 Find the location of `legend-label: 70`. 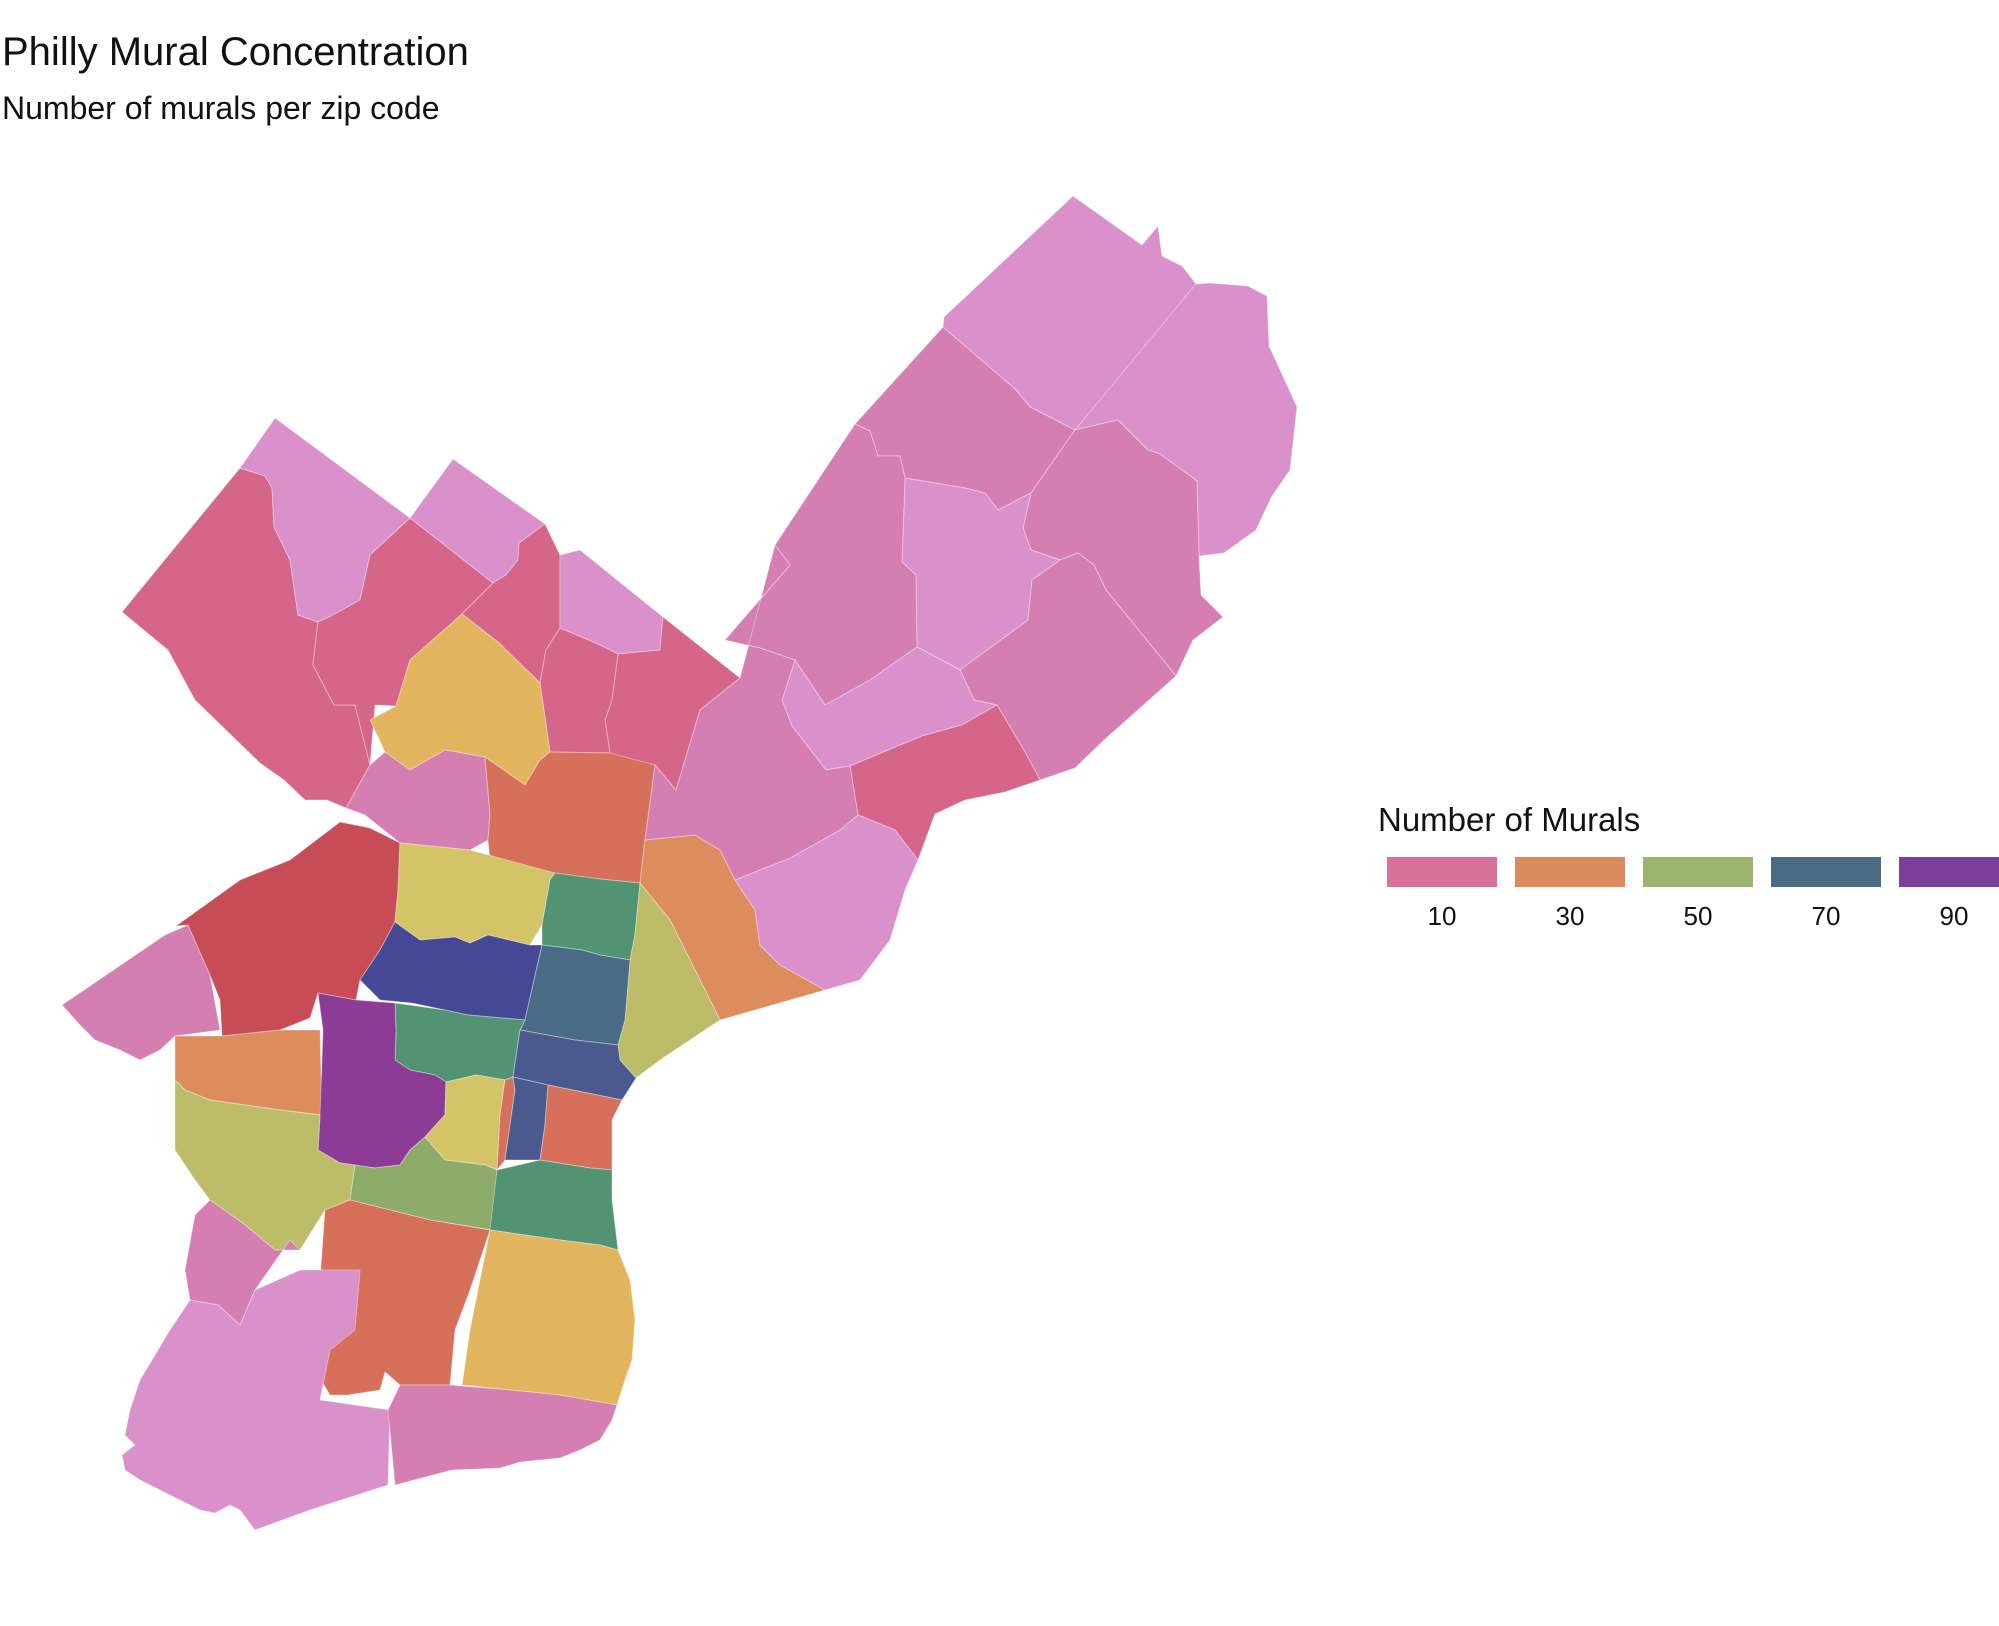

legend-label: 70 is located at coordinates (1826, 916).